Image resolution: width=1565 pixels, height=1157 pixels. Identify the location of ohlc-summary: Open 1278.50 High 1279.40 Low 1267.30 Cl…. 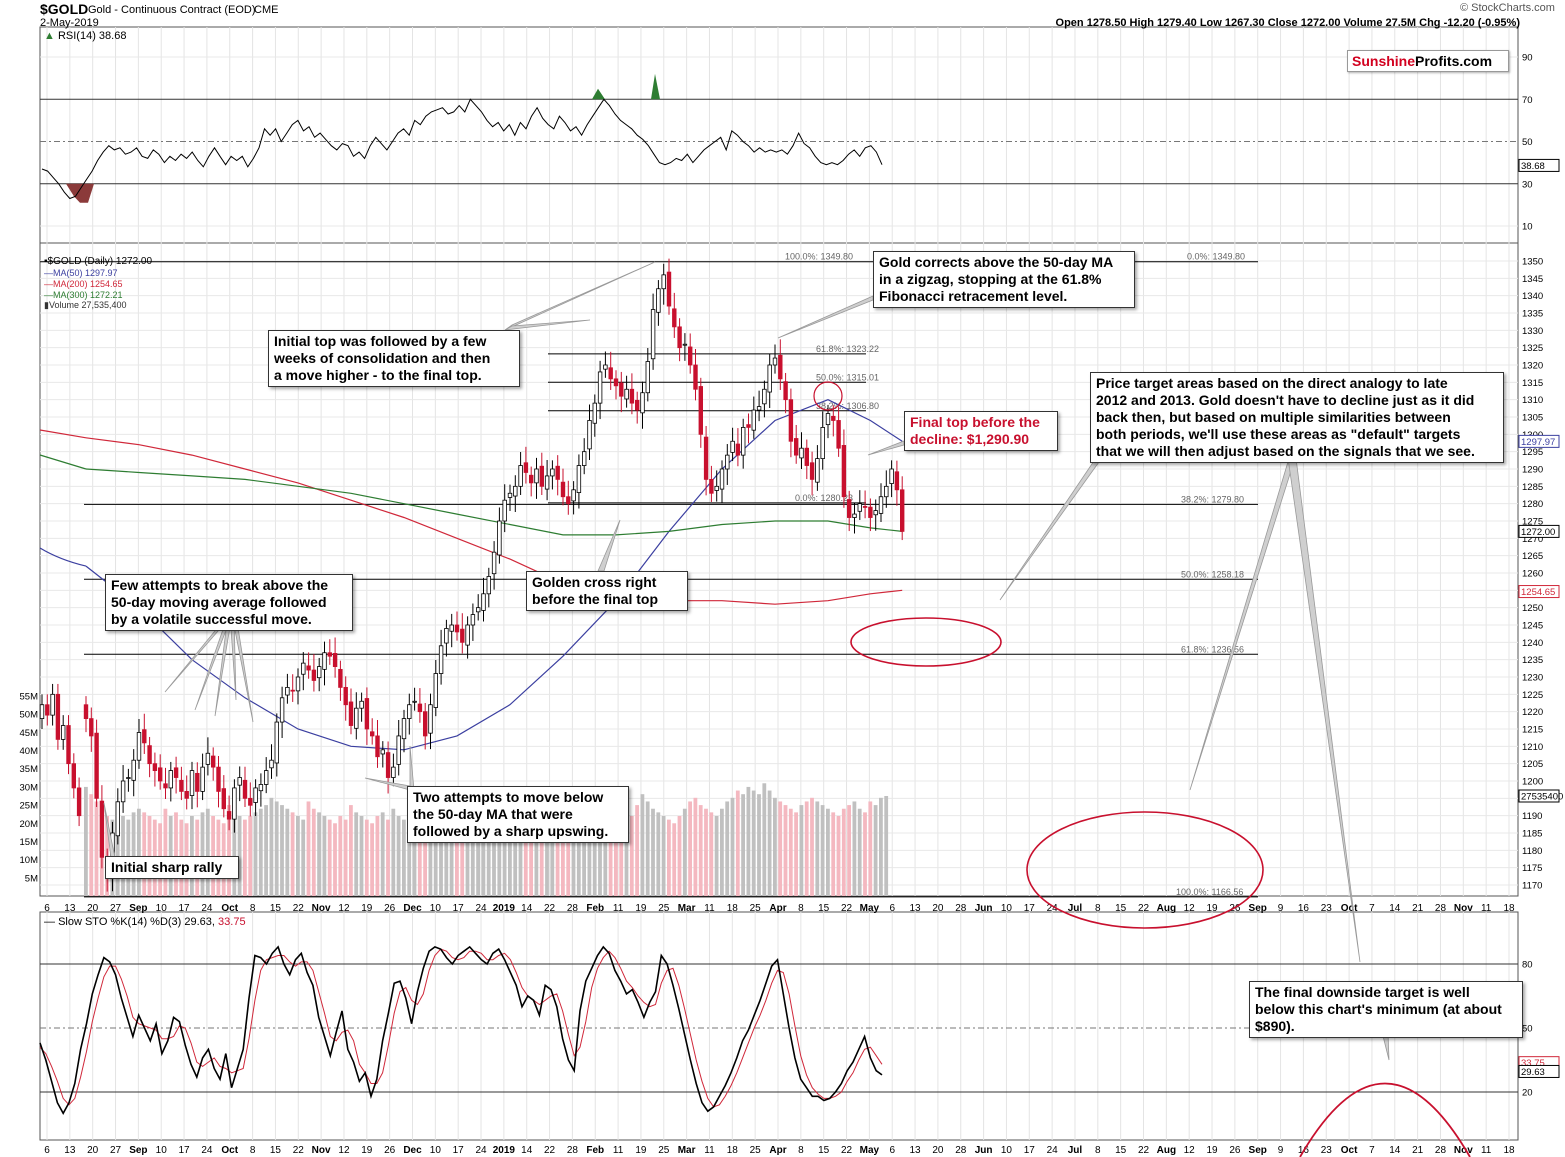
(1287, 23).